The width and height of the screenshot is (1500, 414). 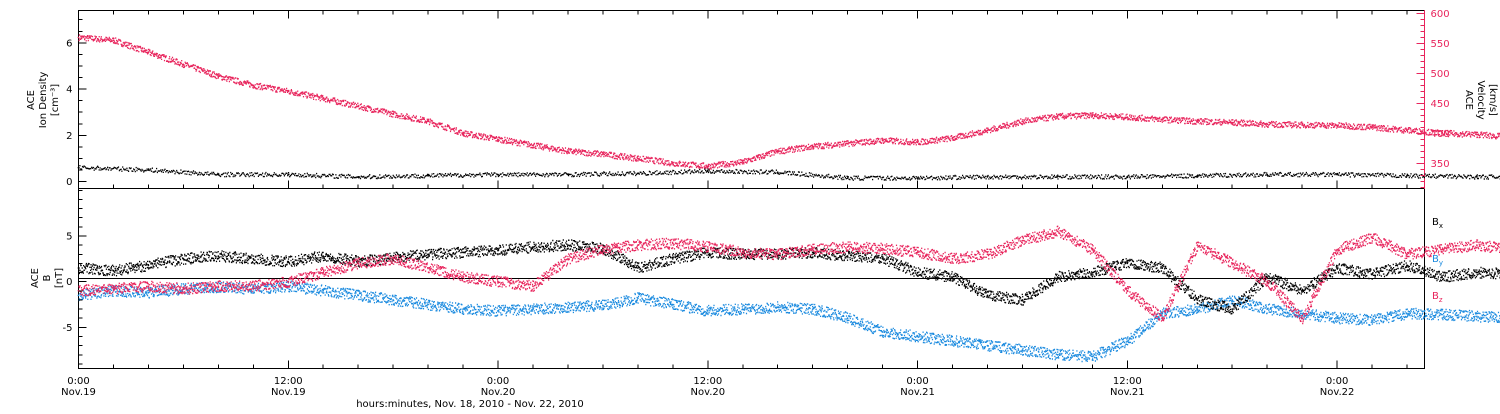 I want to click on top-right-ylabel-1: ACE, so click(x=1468, y=100).